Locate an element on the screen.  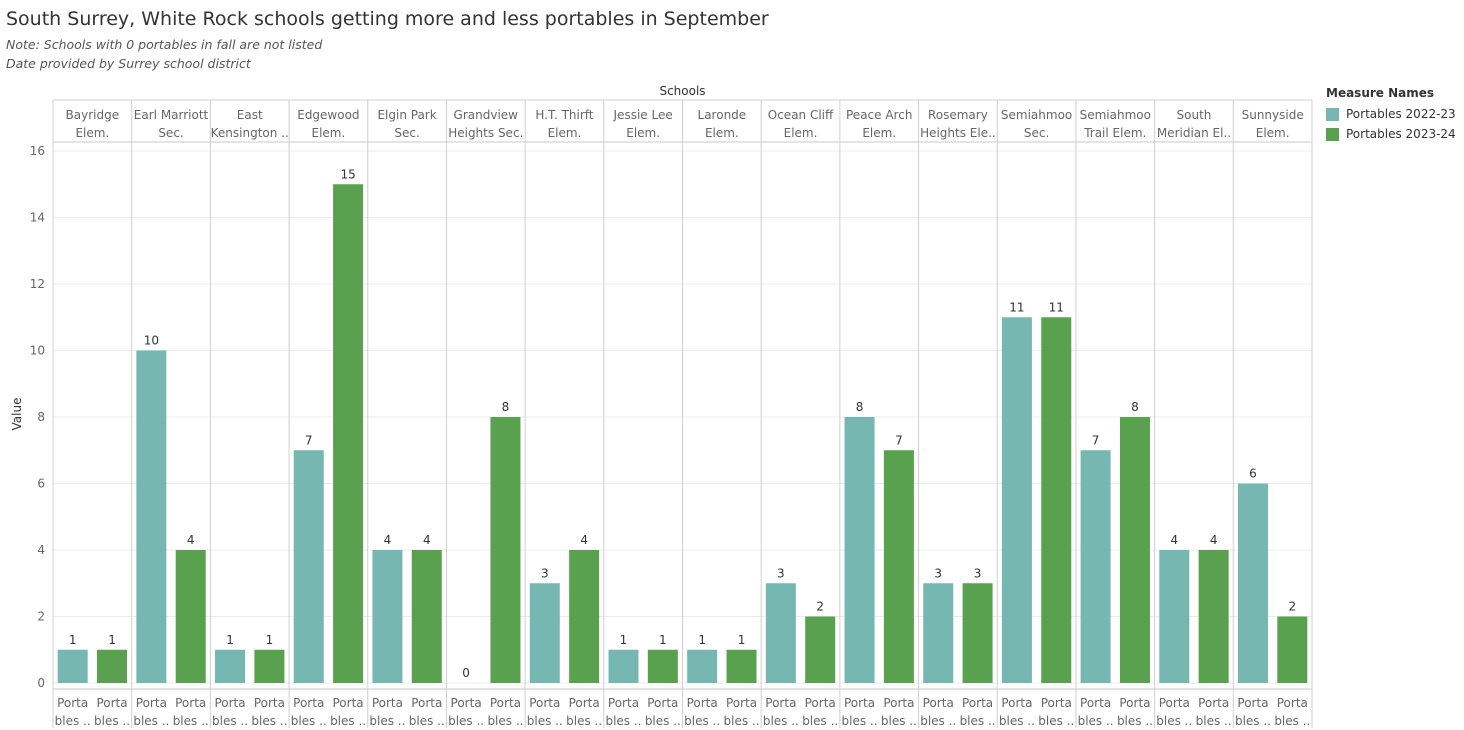
legend-item-2023-24: Portables 2023-24 is located at coordinates (1391, 134).